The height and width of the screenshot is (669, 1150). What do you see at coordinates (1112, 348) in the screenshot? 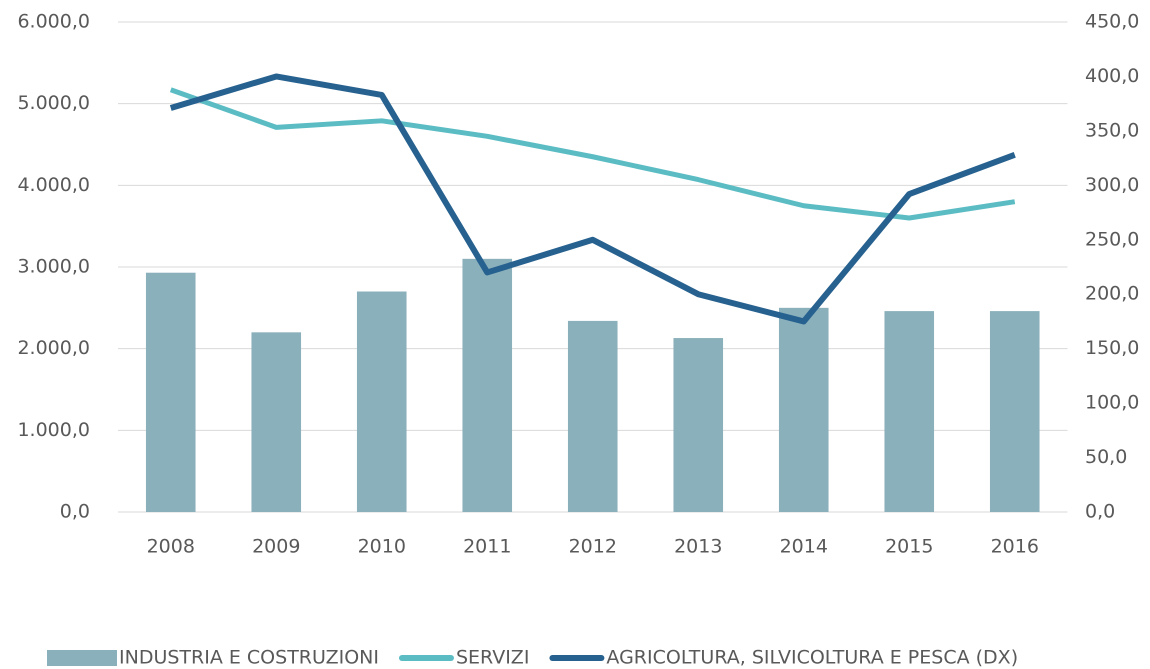
I see `y2-tick-label: 150,0` at bounding box center [1112, 348].